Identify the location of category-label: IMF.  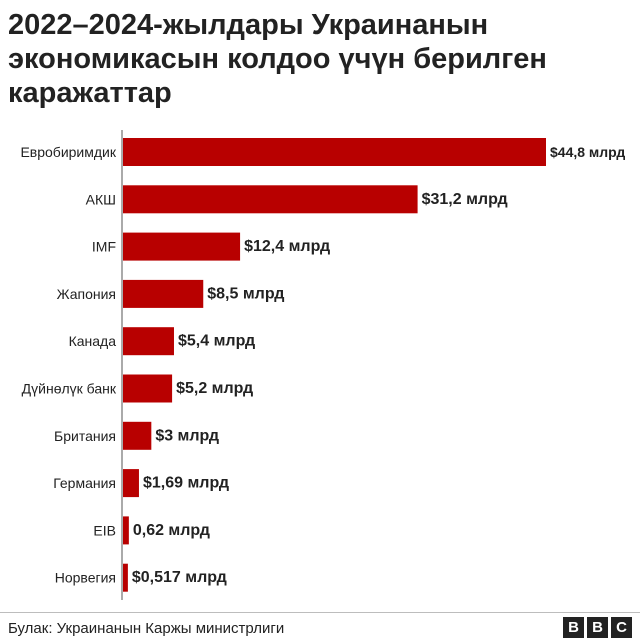
(104, 247).